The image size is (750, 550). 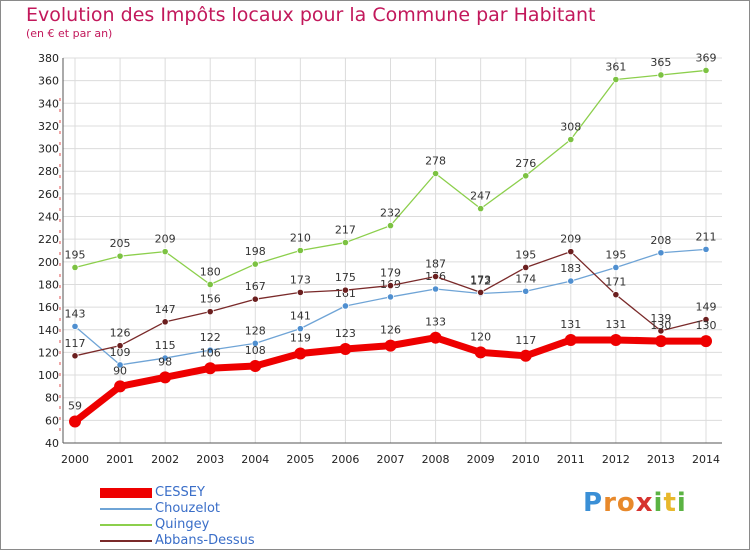 What do you see at coordinates (255, 330) in the screenshot?
I see `data-label-chouzelot: 128` at bounding box center [255, 330].